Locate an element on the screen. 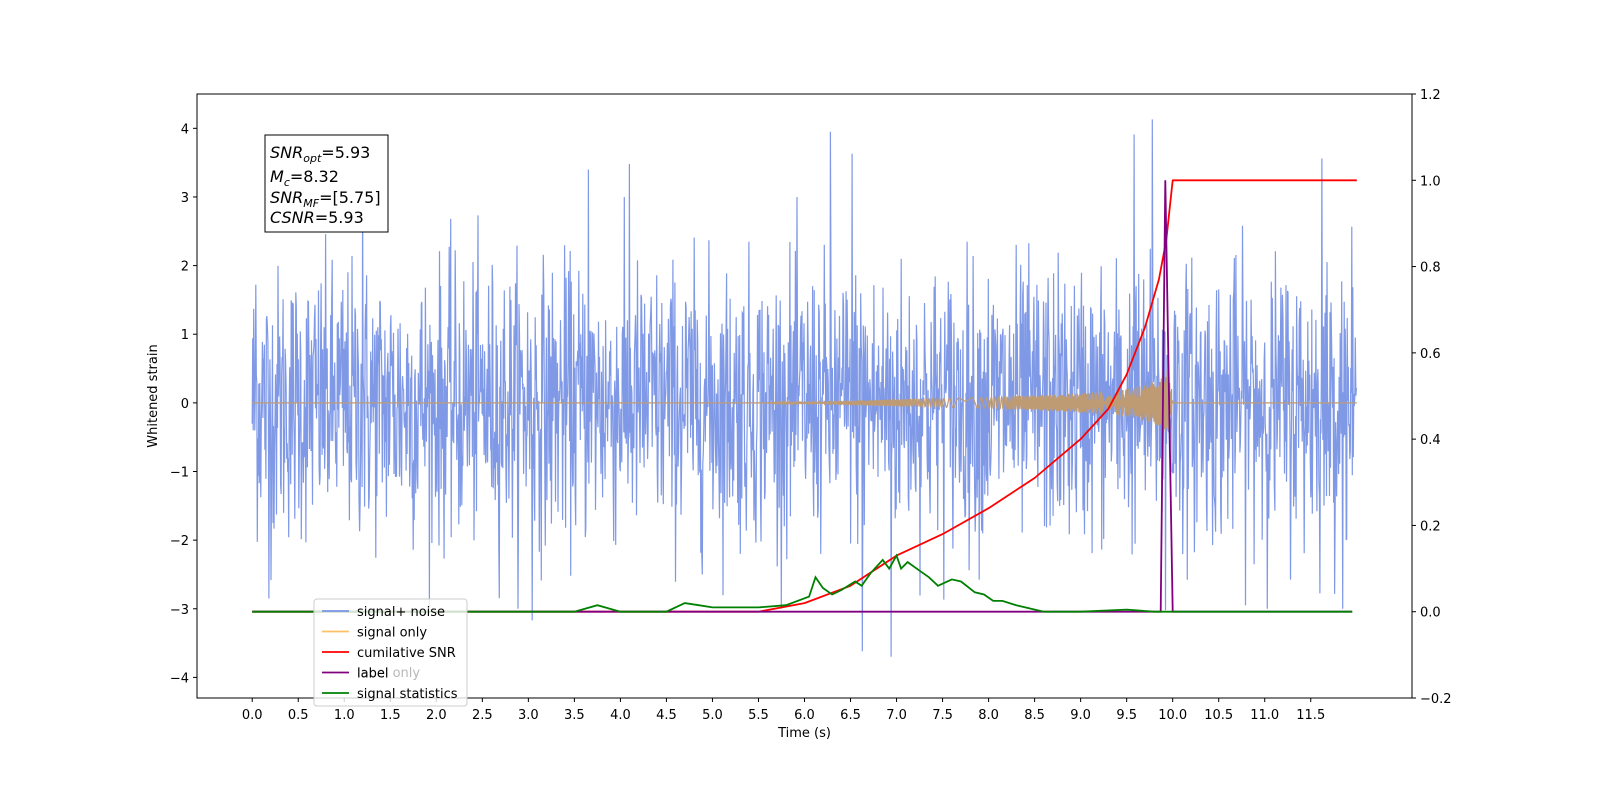 This screenshot has width=1600, height=800. annotation-snr-opt-base: SNR is located at coordinates (286, 152).